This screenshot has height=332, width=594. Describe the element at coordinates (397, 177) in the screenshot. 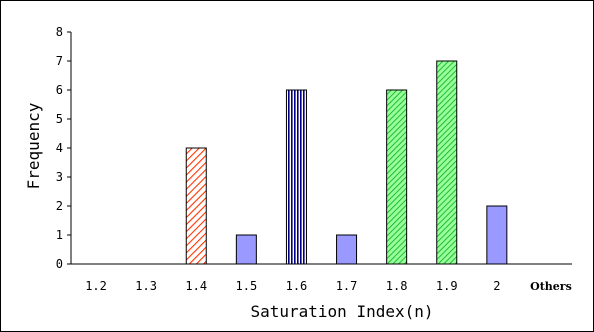

I see `bar-1.8` at that location.